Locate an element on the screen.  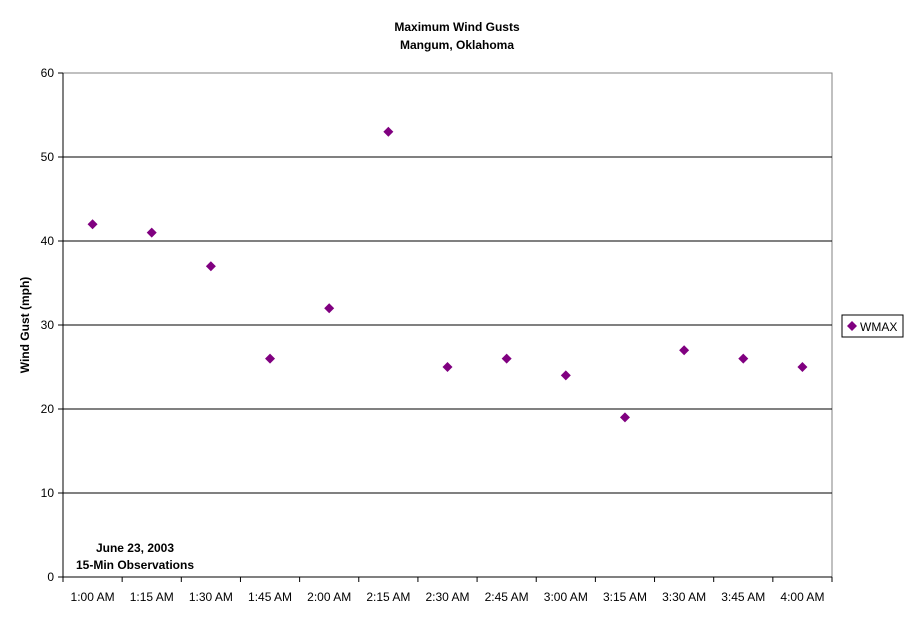
x-tick-label: 2:30 AM is located at coordinates (447, 597).